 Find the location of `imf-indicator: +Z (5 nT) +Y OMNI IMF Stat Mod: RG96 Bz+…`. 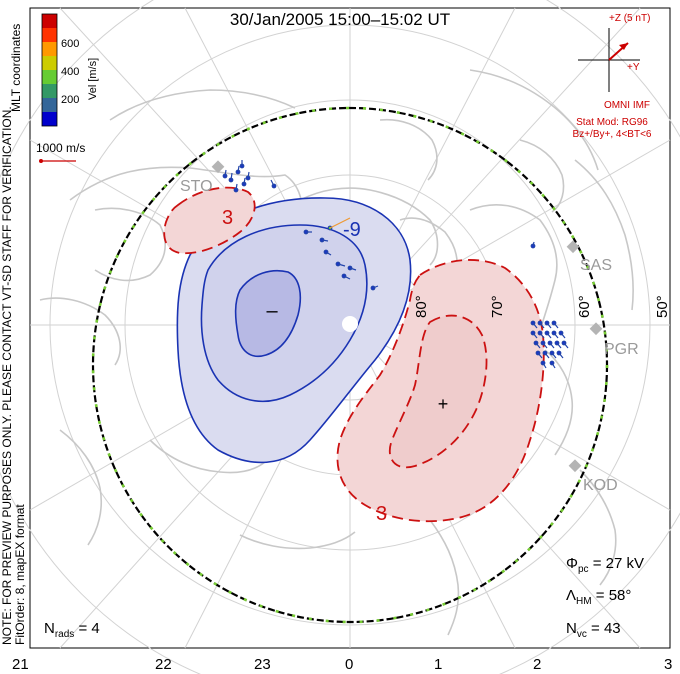

imf-indicator: +Z (5 nT) +Y OMNI IMF Stat Mod: RG96 Bz+… is located at coordinates (612, 76).